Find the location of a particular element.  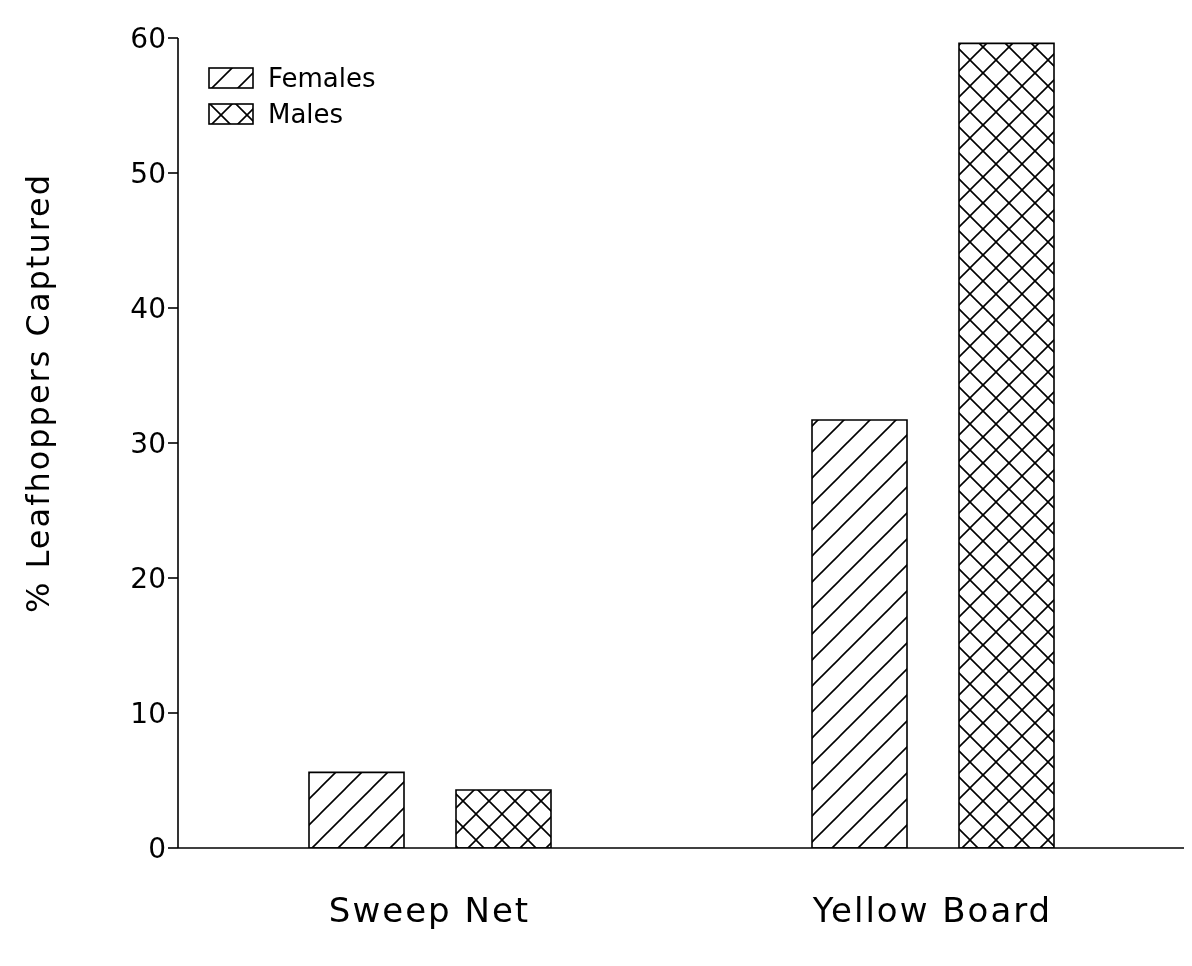

y-tick-label: 0 is located at coordinates (157, 848).